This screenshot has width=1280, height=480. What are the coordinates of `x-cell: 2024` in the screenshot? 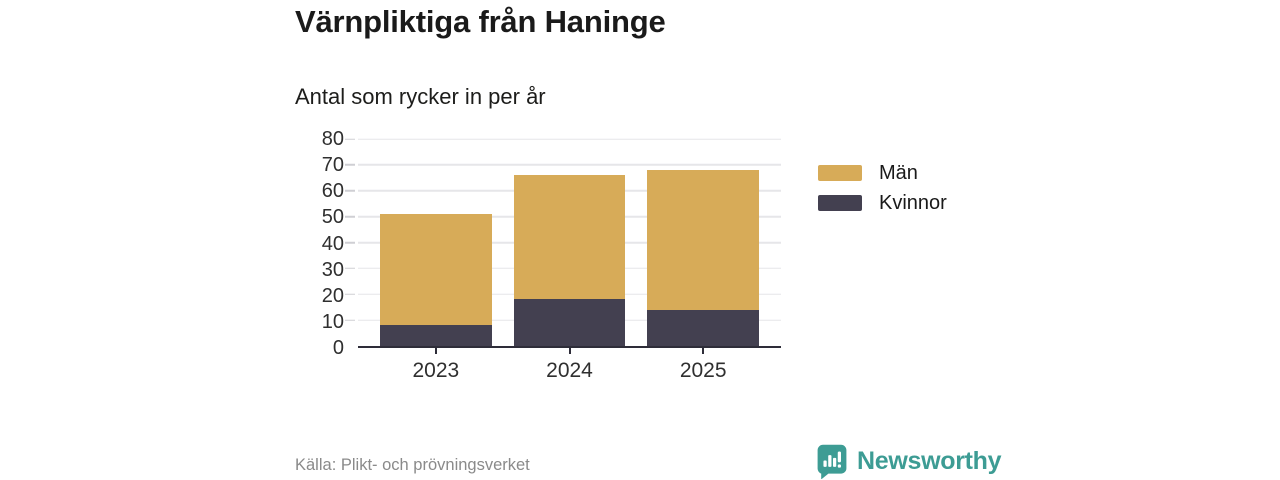 It's located at (570, 365).